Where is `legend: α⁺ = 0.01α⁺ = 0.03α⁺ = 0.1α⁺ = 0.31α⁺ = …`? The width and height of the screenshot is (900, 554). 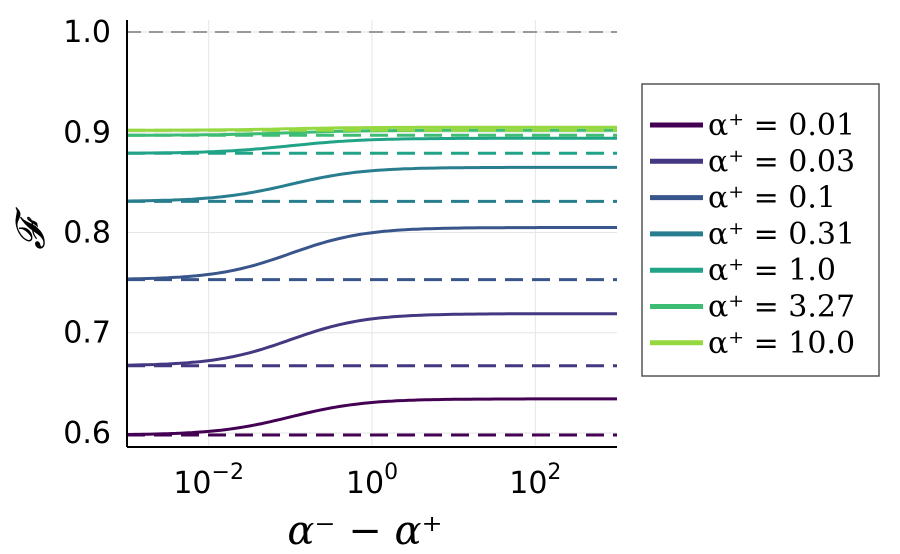 legend: α⁺ = 0.01α⁺ = 0.03α⁺ = 0.1α⁺ = 0.31α⁺ = … is located at coordinates (760, 230).